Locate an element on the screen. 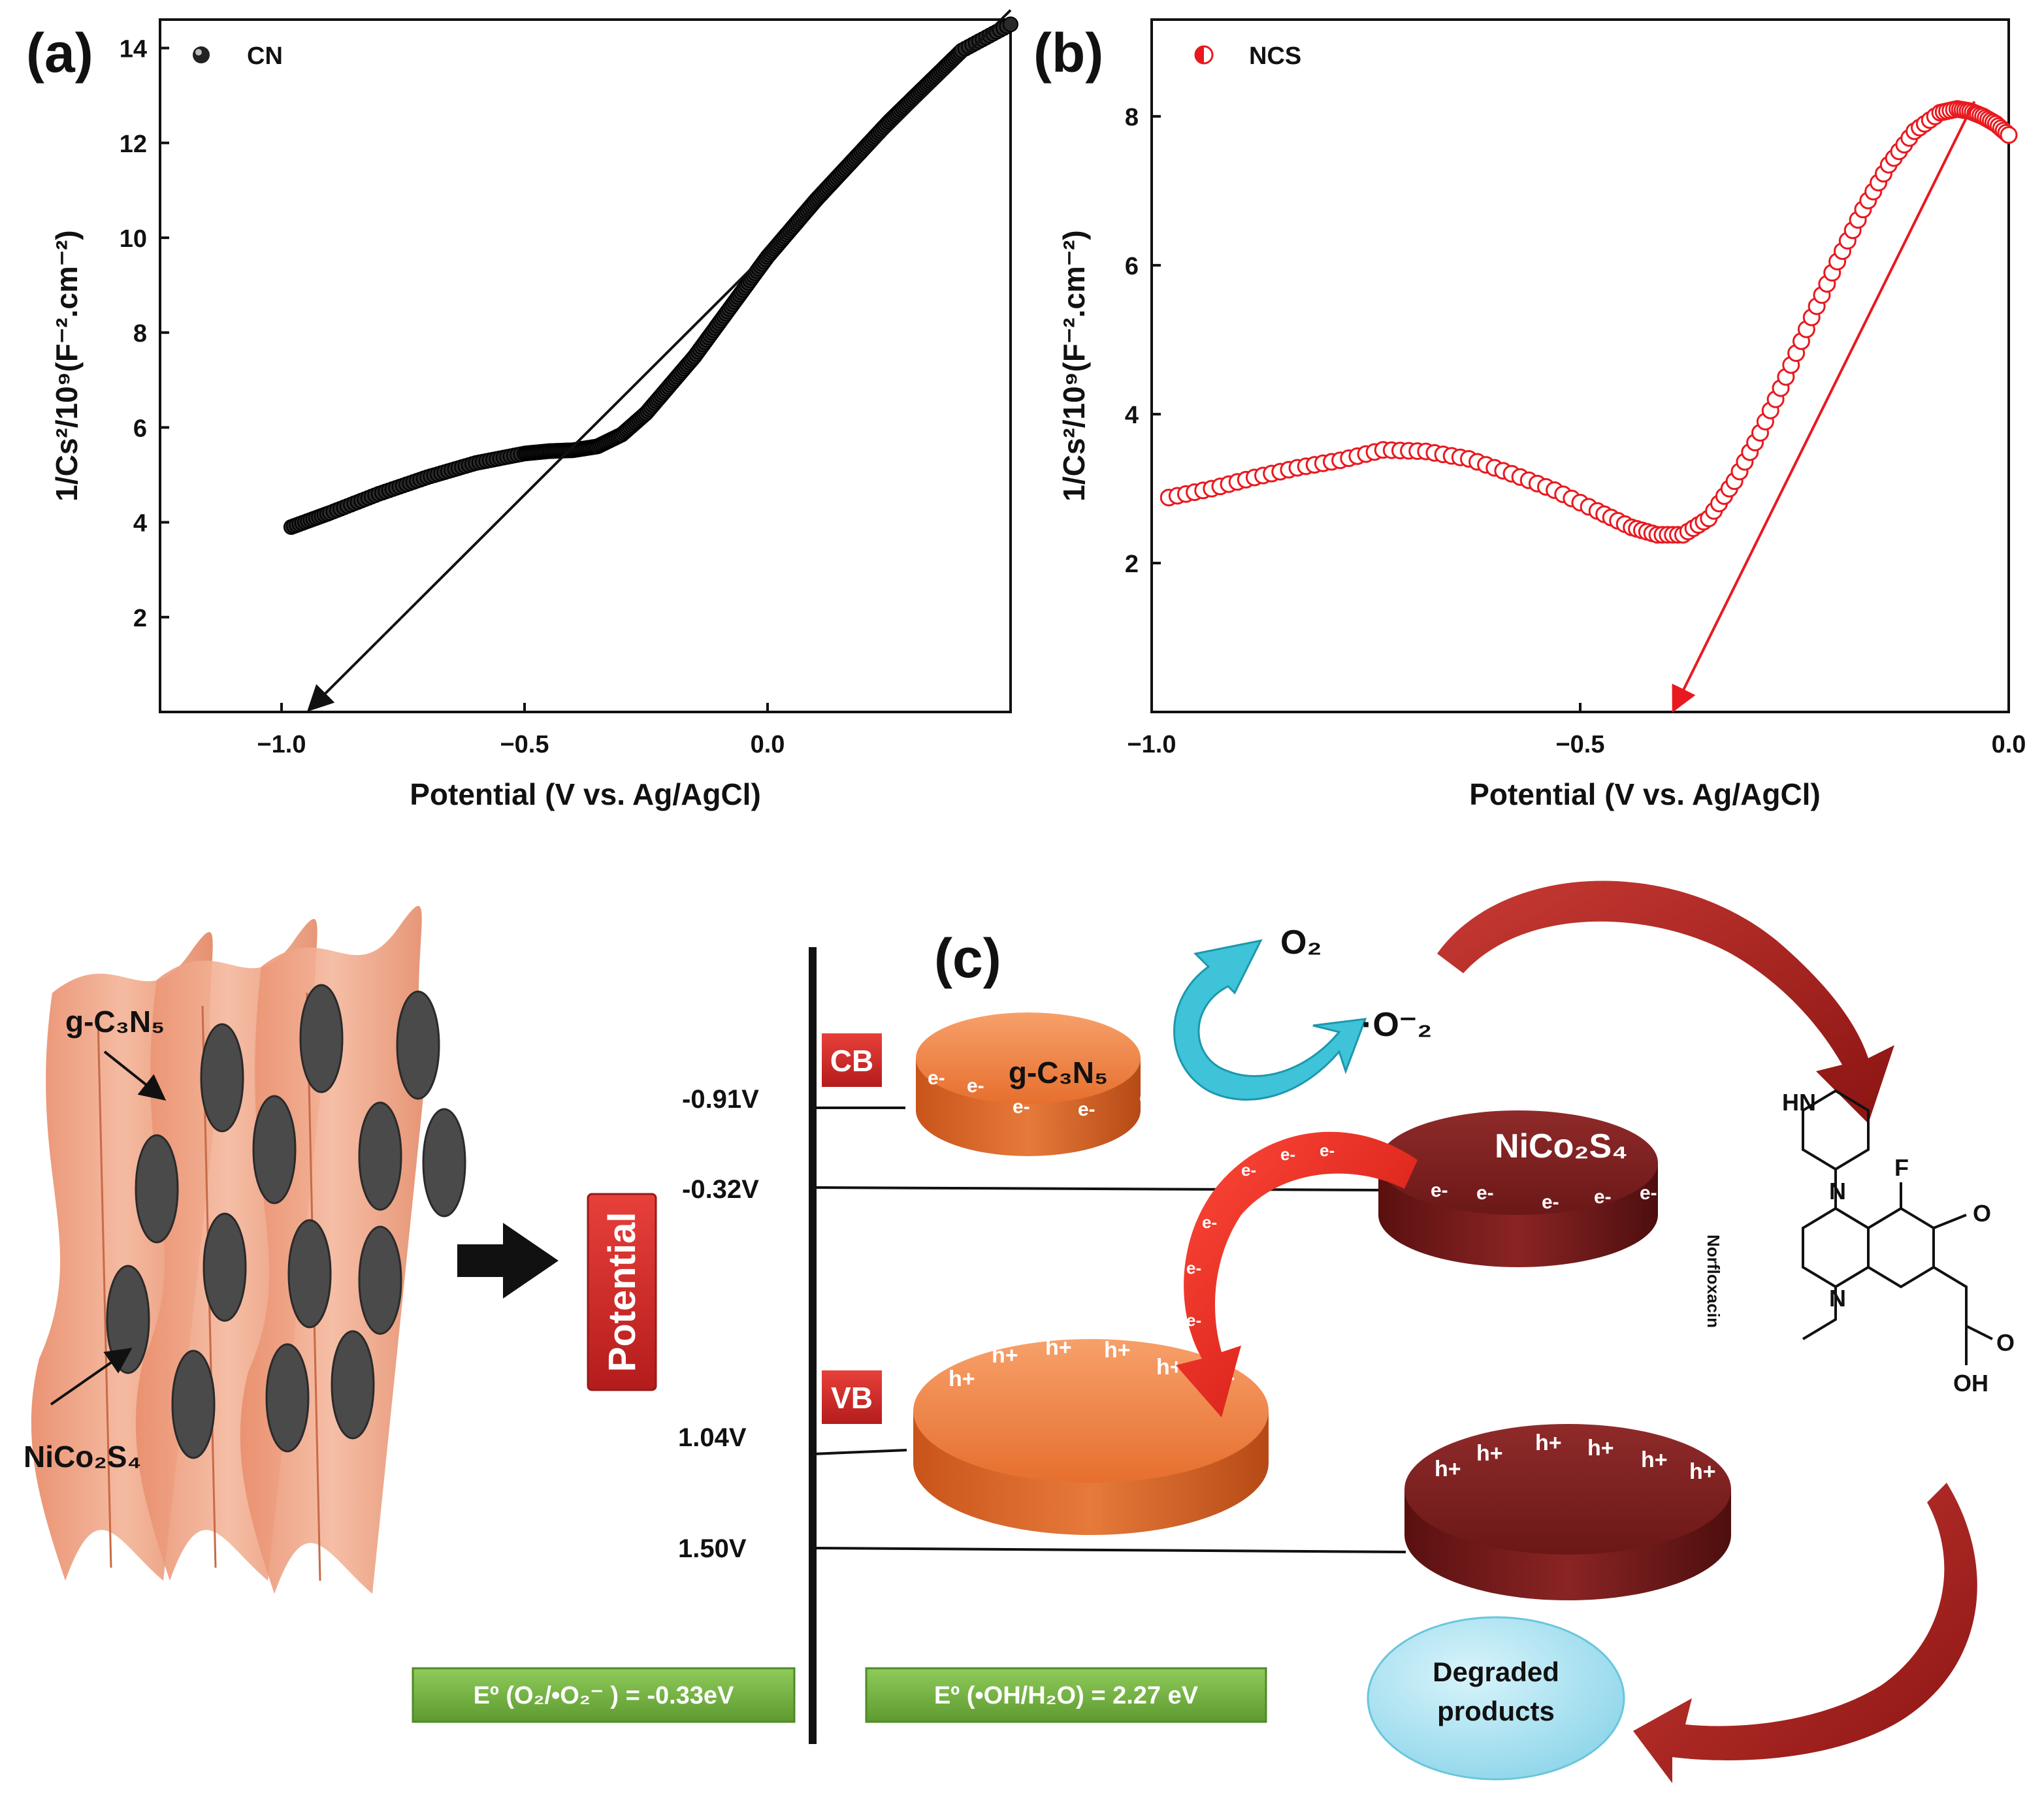 This screenshot has width=2044, height=1810. y-tick-label: 4 is located at coordinates (1132, 415).